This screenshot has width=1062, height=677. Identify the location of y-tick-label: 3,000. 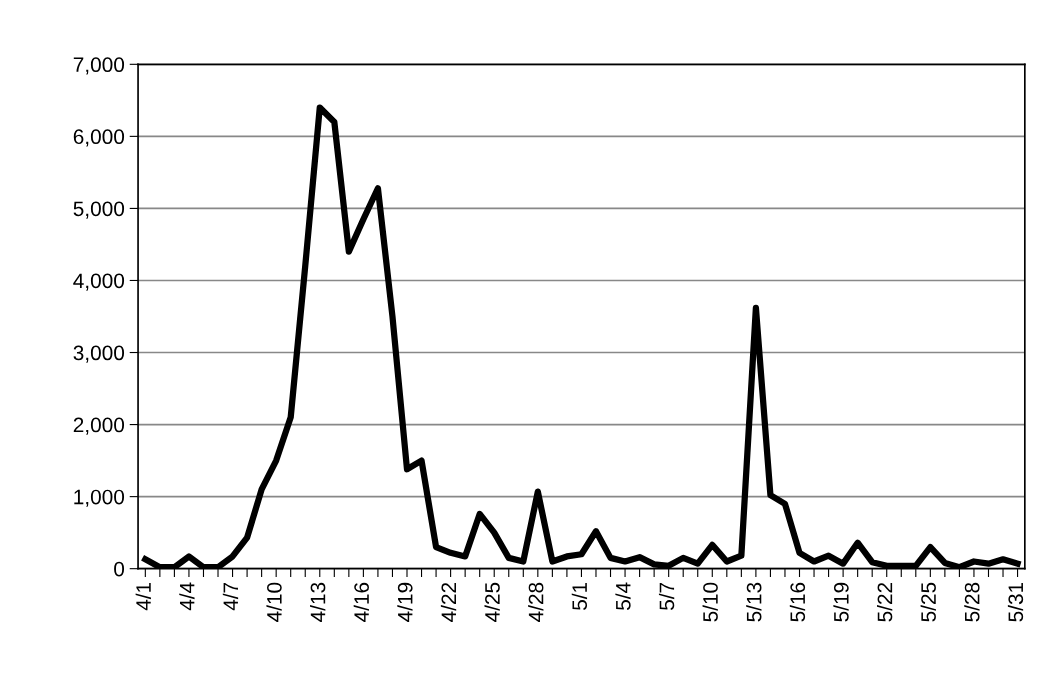
(99, 354).